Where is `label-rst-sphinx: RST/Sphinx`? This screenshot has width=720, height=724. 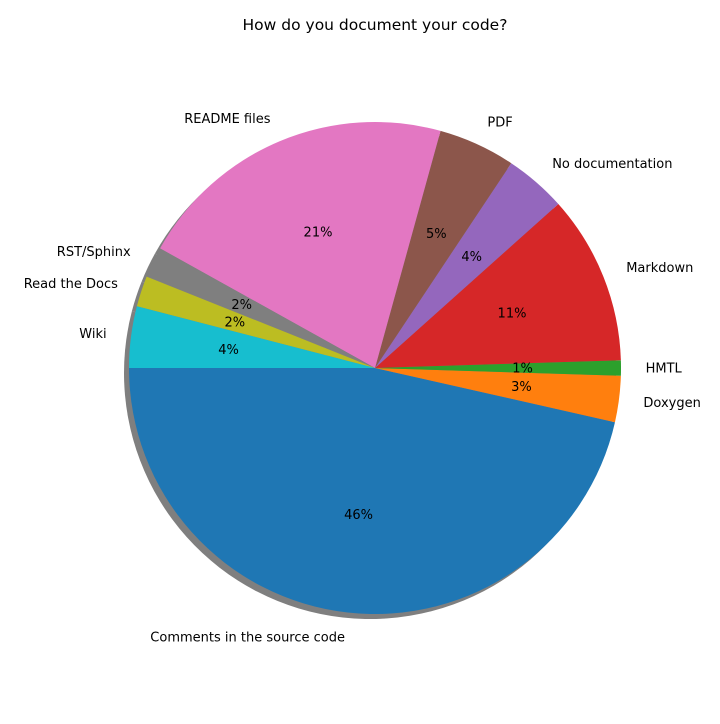
label-rst-sphinx: RST/Sphinx is located at coordinates (94, 252).